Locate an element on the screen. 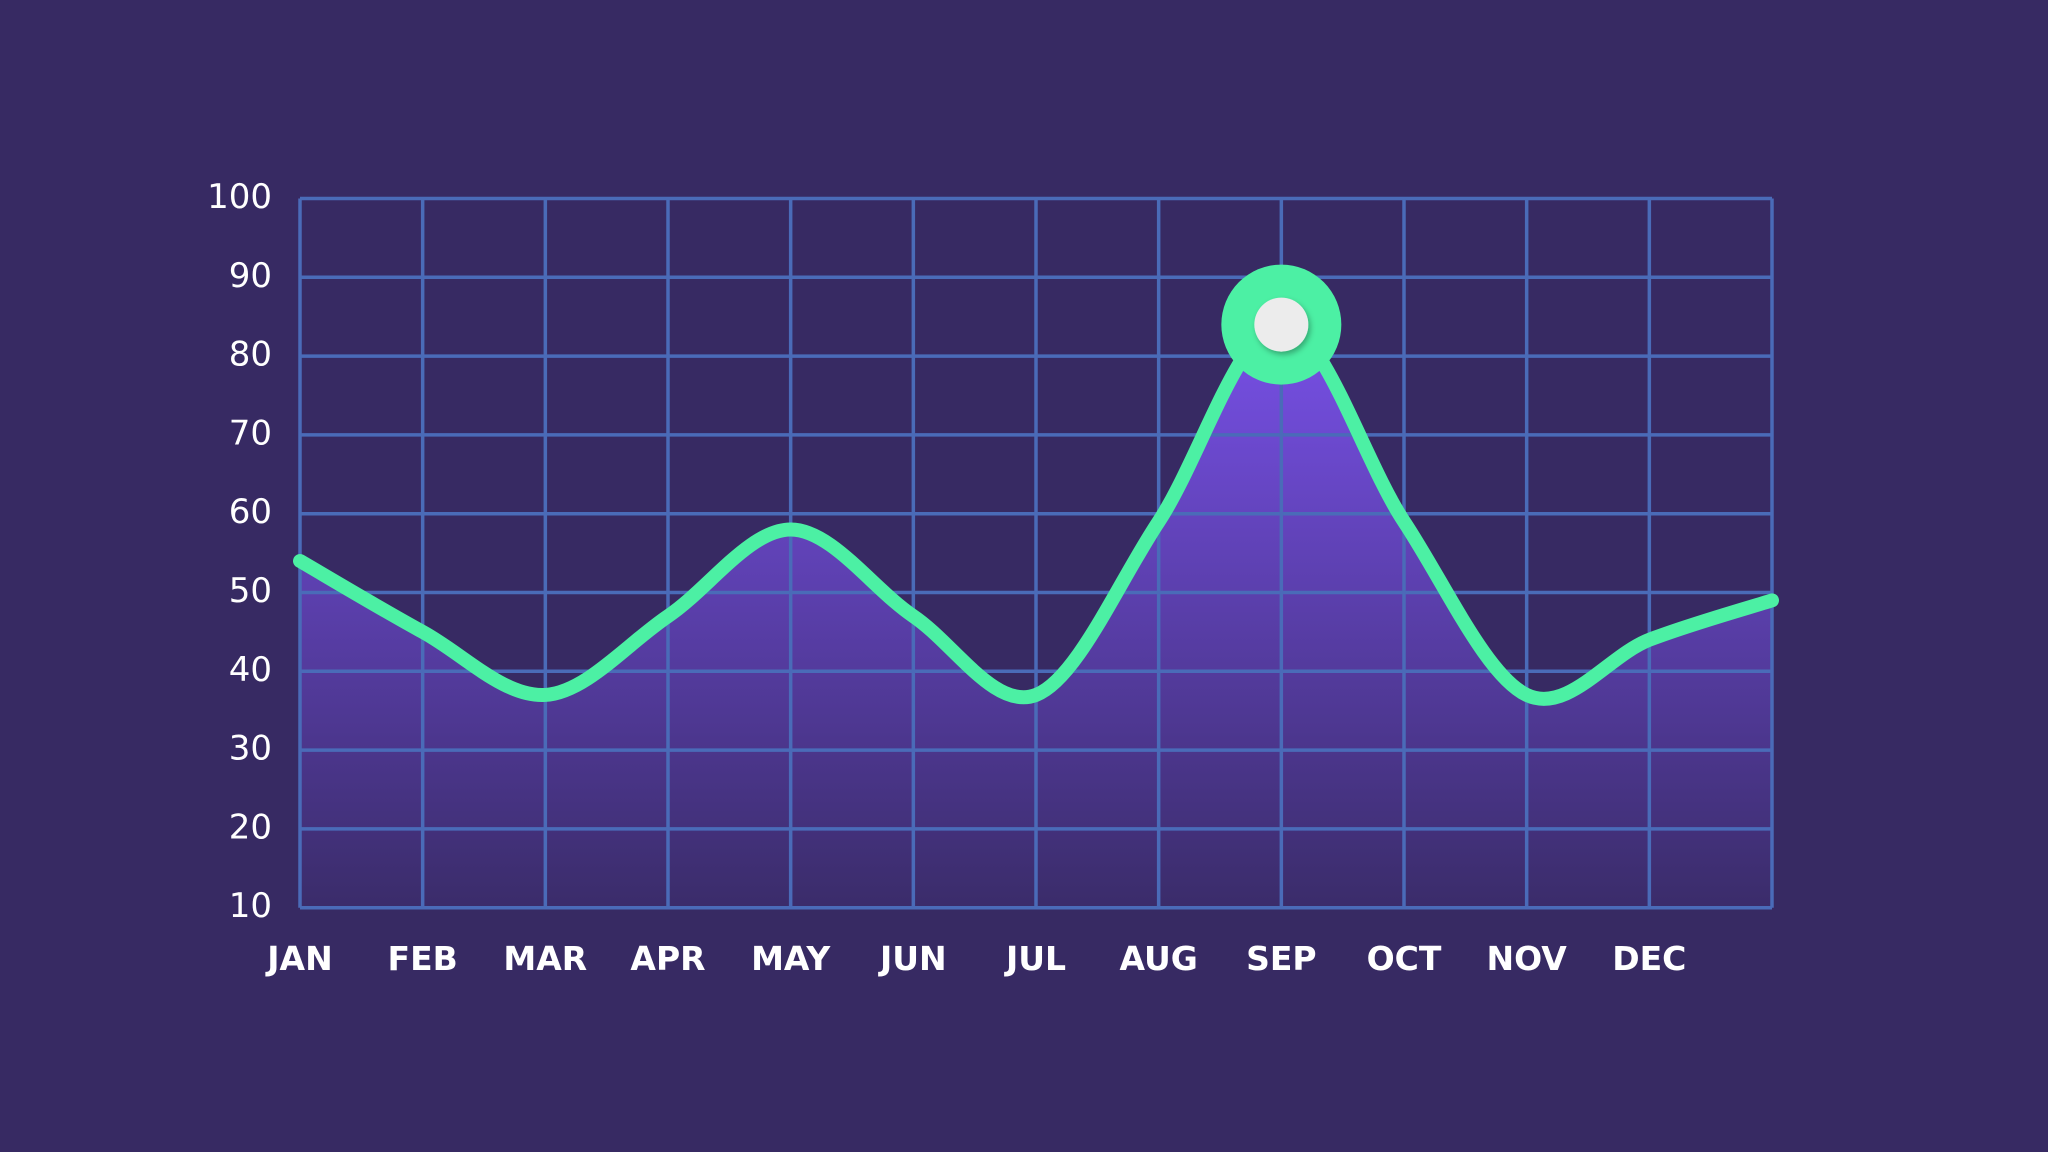 This screenshot has width=2048, height=1152. y-tick-label: 10 is located at coordinates (250, 906).